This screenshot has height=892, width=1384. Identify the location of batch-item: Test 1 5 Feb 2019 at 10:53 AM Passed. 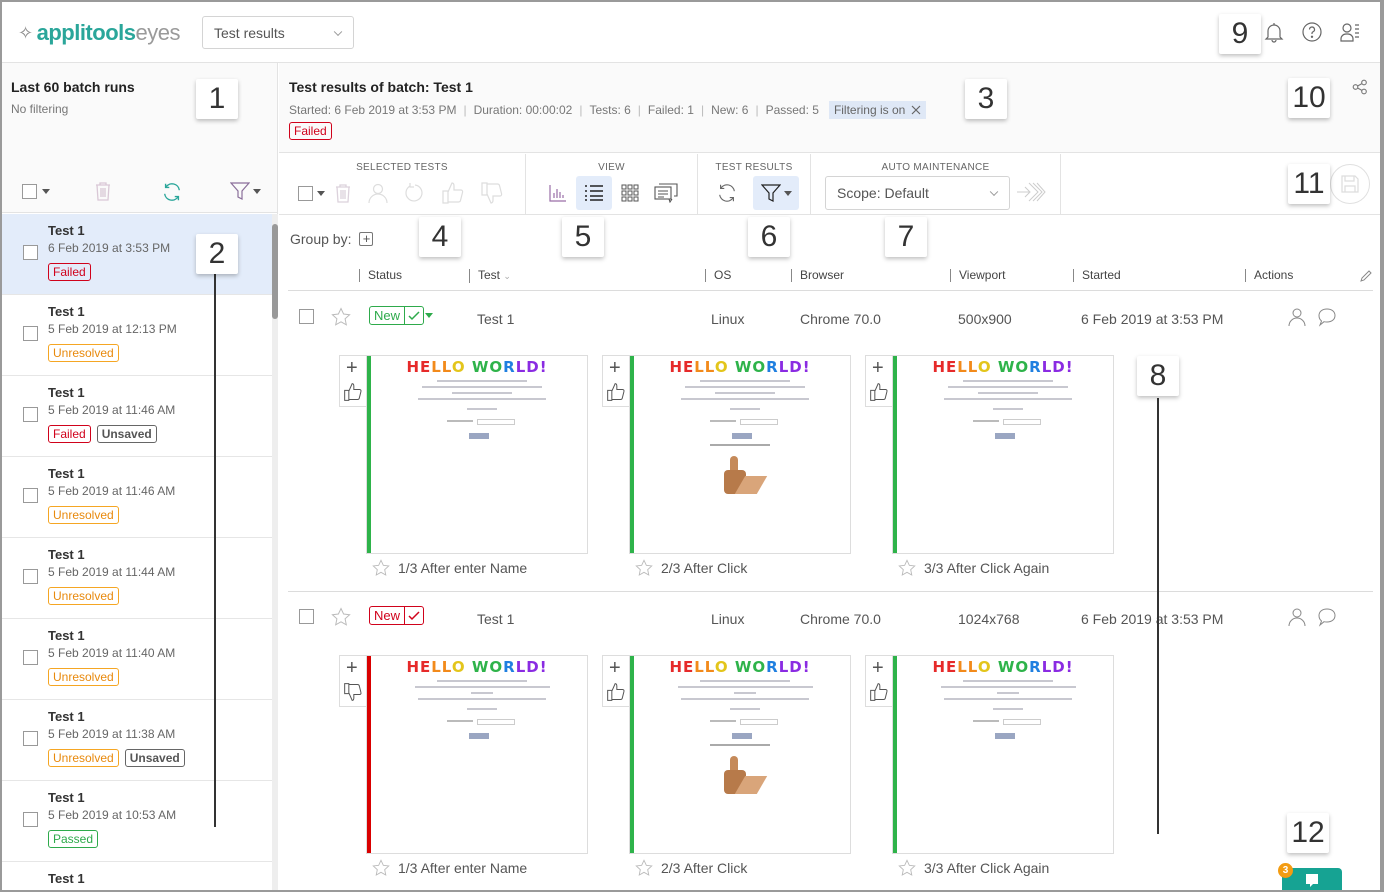
(137, 821).